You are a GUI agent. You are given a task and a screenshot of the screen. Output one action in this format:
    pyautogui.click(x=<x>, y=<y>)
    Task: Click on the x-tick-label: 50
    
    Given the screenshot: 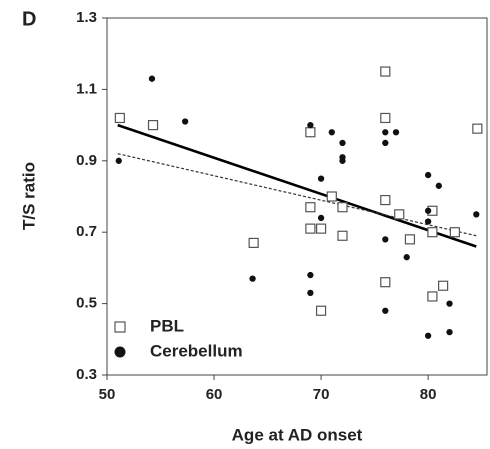 What is the action you would take?
    pyautogui.click(x=107, y=394)
    